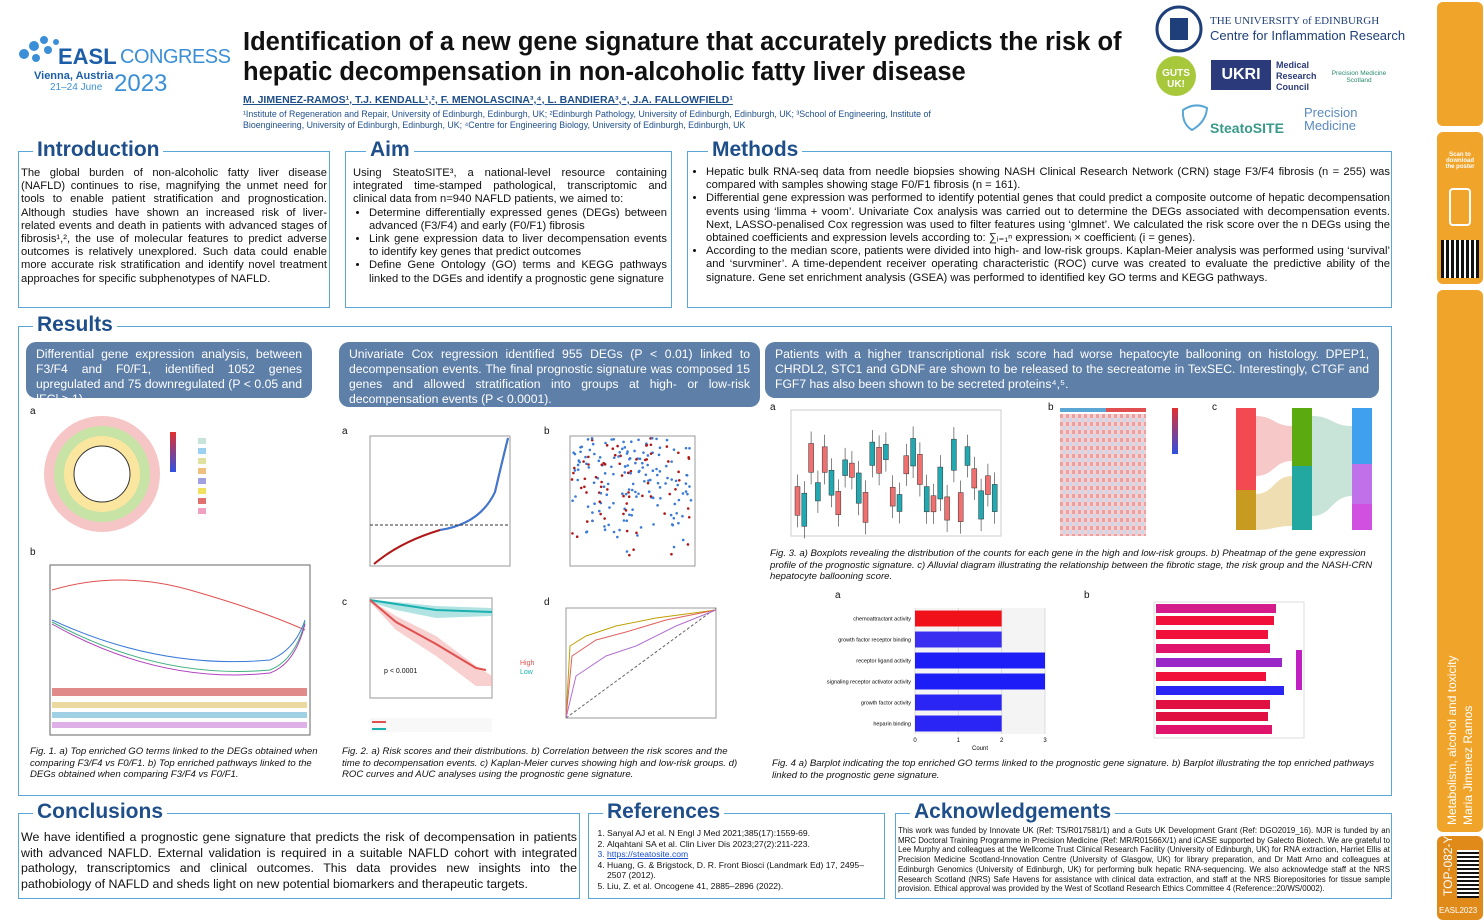  Describe the element at coordinates (958, 618) in the screenshot. I see `bar` at that location.